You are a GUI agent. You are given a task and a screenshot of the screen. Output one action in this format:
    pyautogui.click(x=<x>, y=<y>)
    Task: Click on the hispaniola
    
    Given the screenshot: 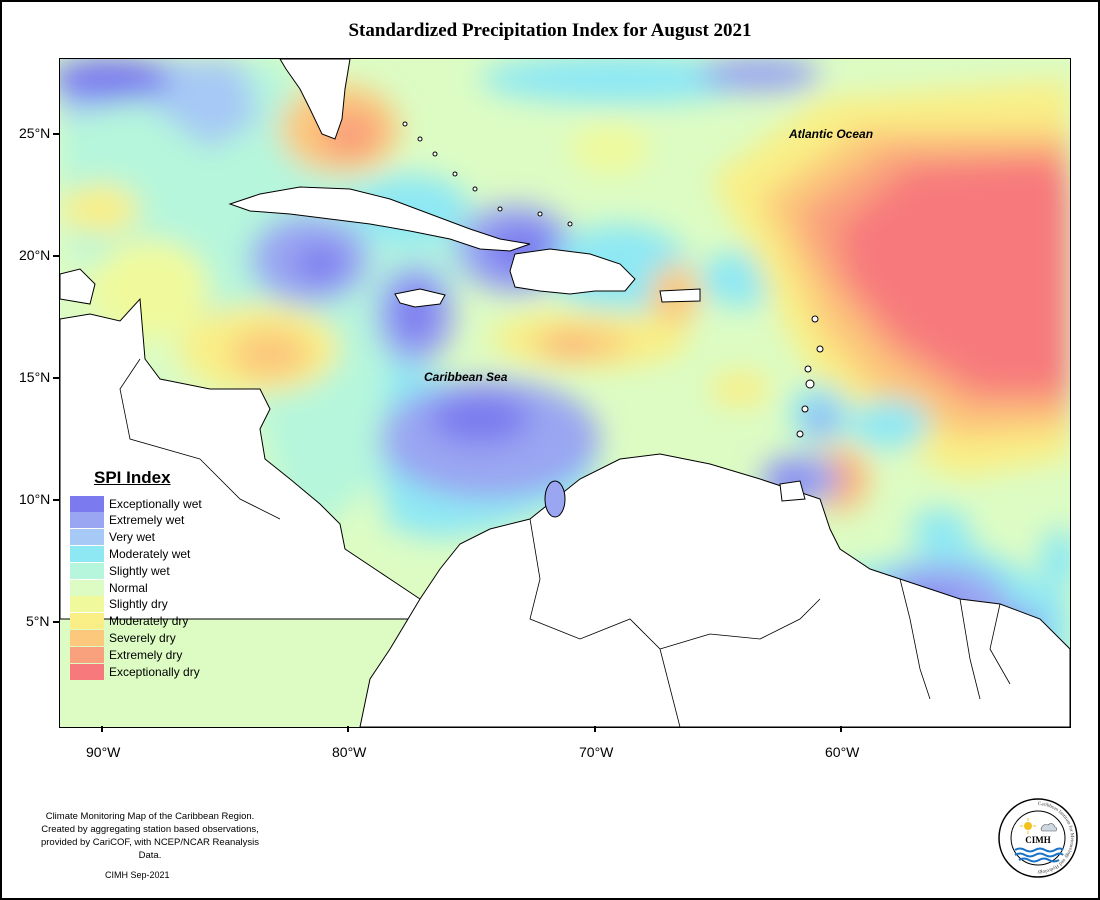 What is the action you would take?
    pyautogui.click(x=572, y=271)
    